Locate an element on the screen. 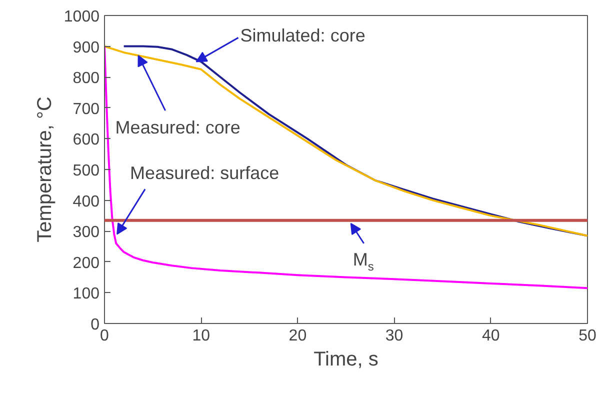 The image size is (603, 403). x-tick-label: 30 is located at coordinates (394, 336).